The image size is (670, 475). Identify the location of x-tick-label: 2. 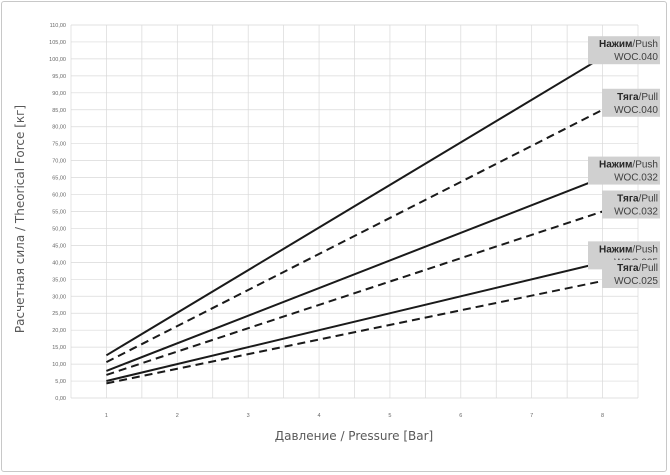
(177, 416).